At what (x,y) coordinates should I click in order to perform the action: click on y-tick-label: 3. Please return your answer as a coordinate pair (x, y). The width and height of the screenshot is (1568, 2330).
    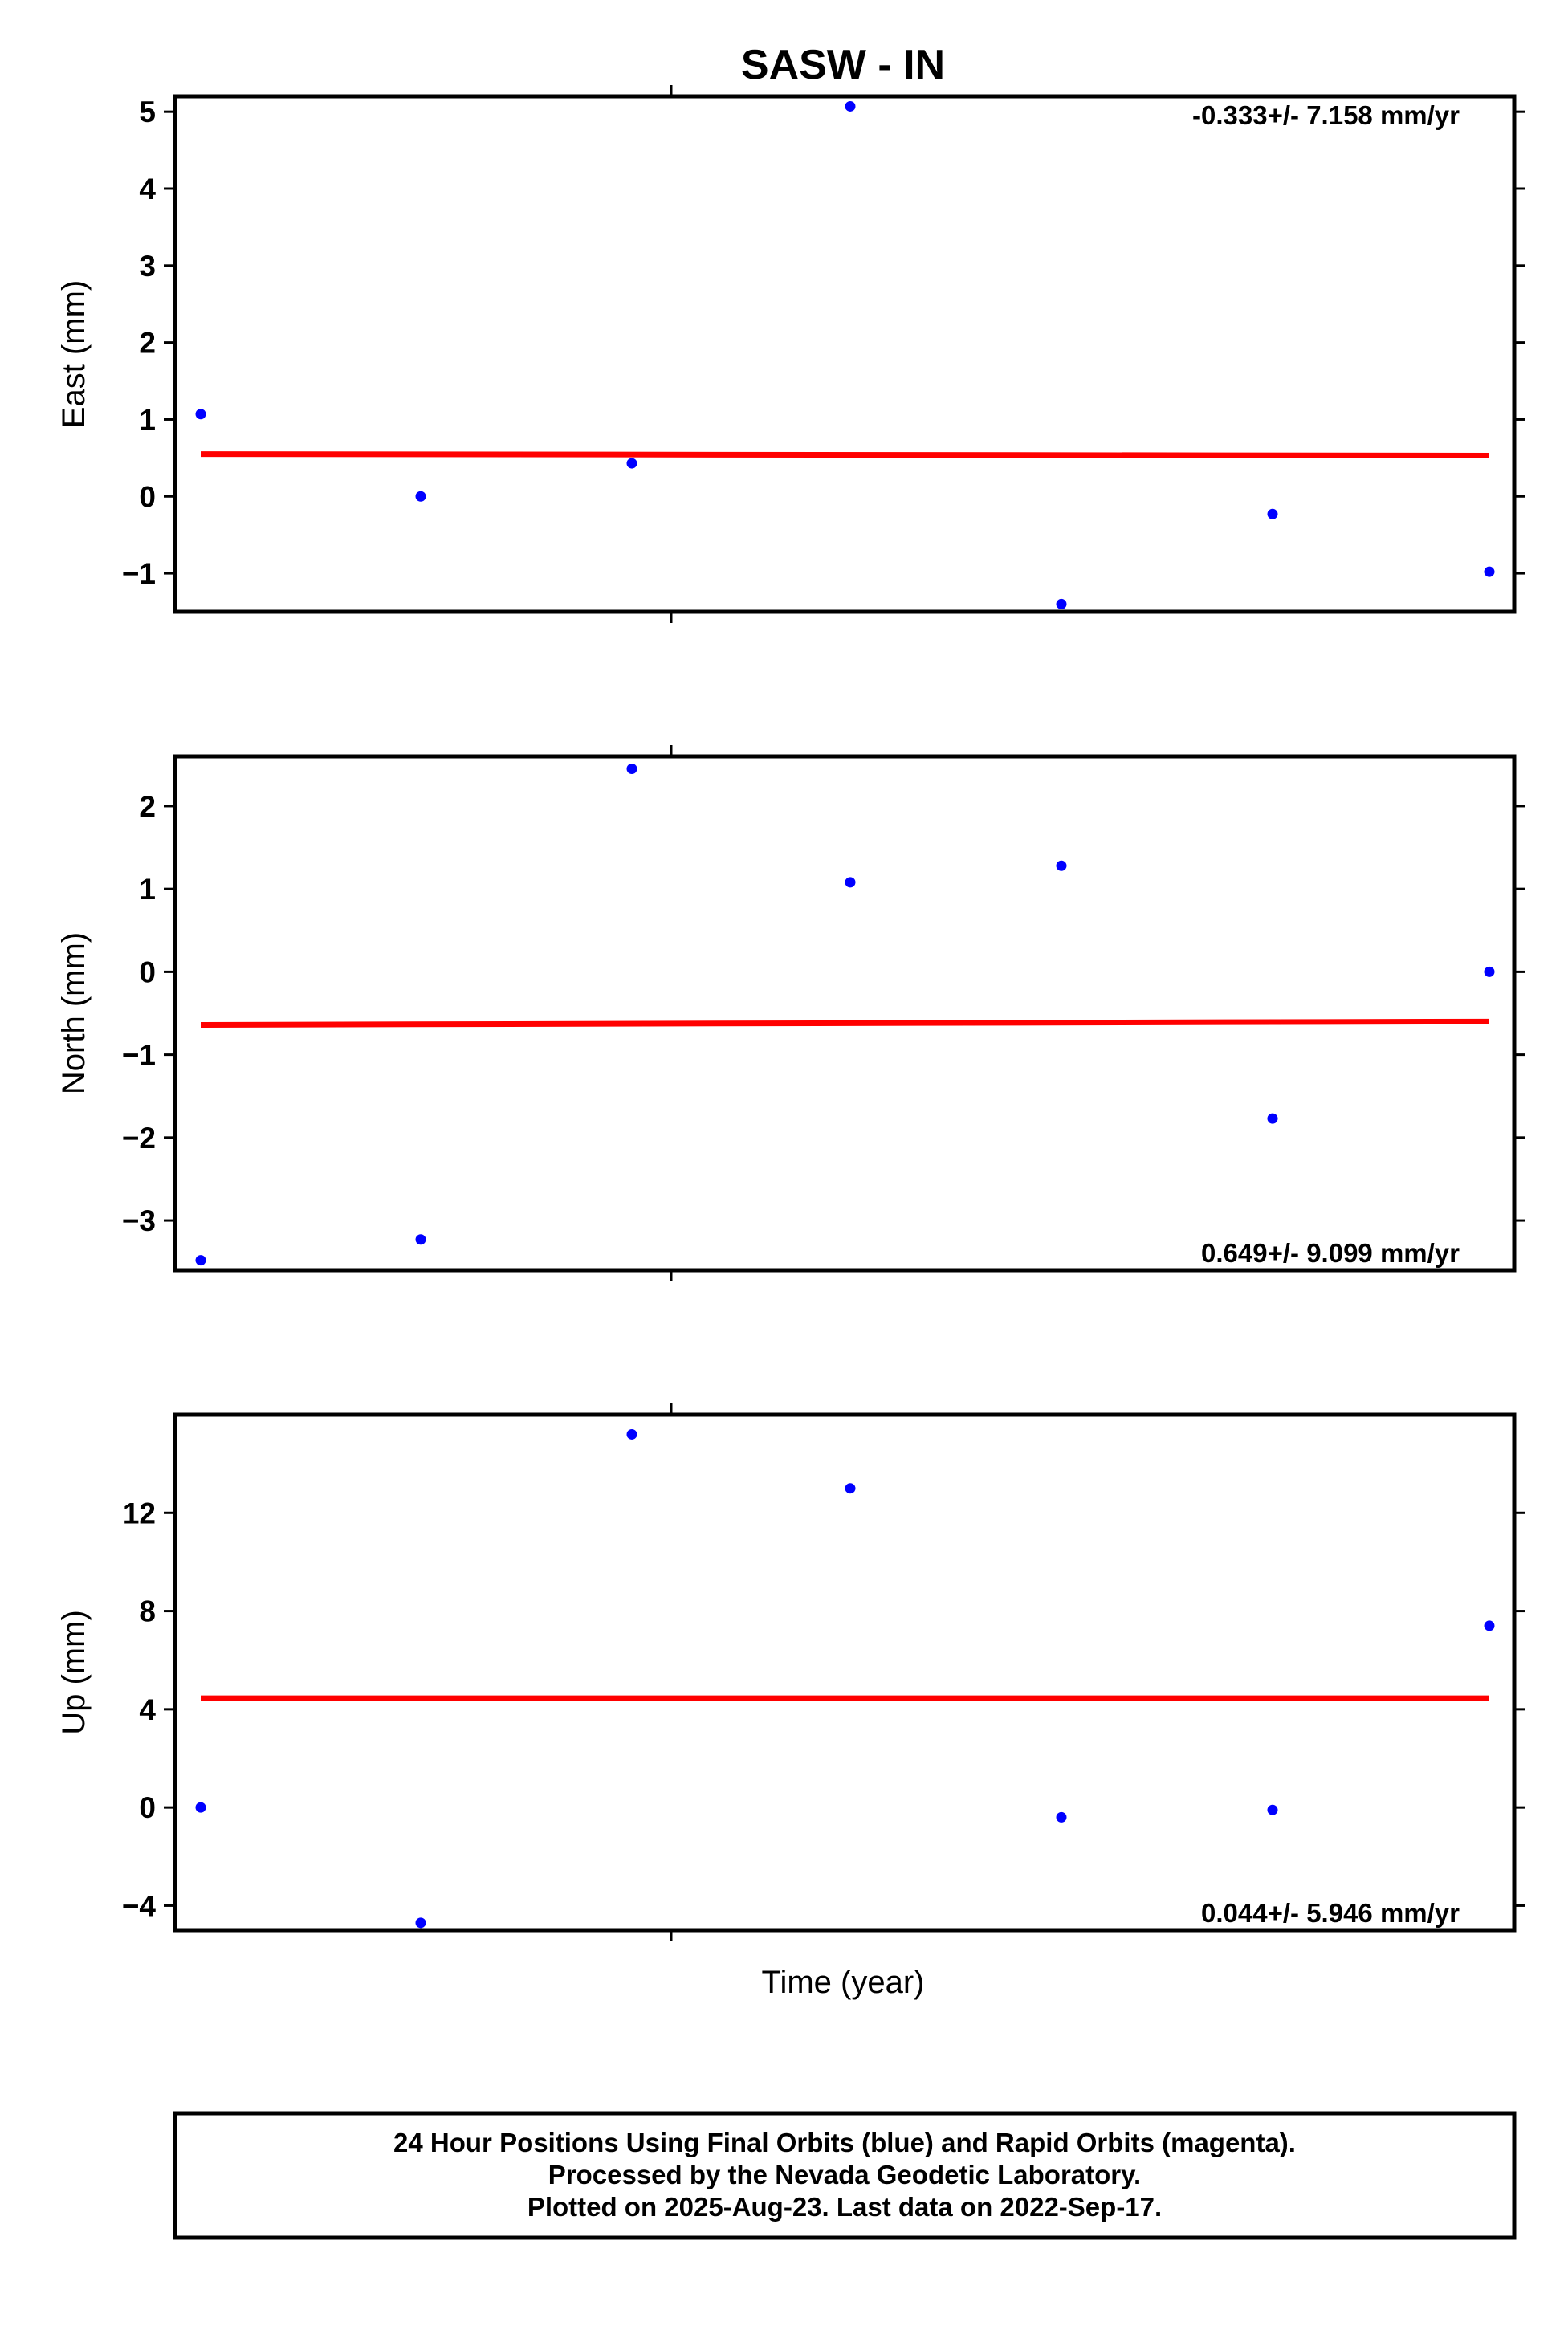
    Looking at the image, I should click on (147, 266).